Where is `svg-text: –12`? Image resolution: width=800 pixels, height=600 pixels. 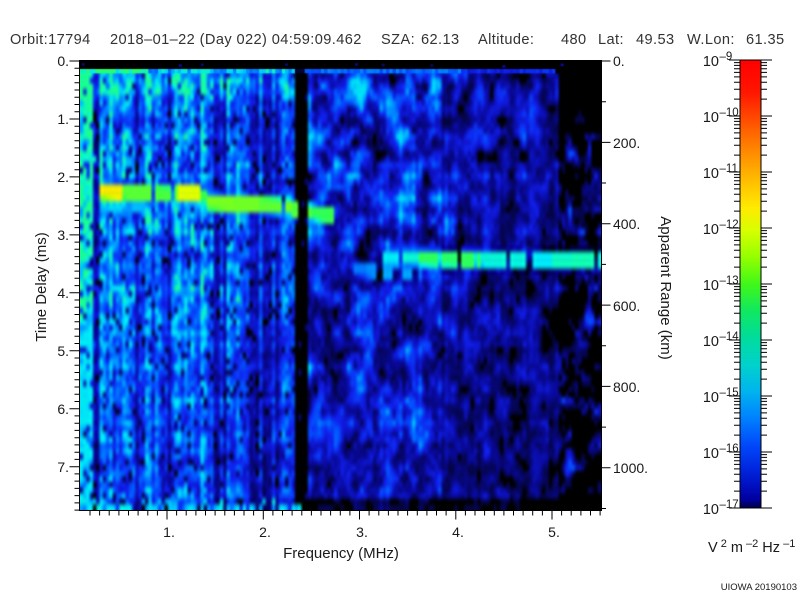
svg-text: –12 is located at coordinates (729, 225).